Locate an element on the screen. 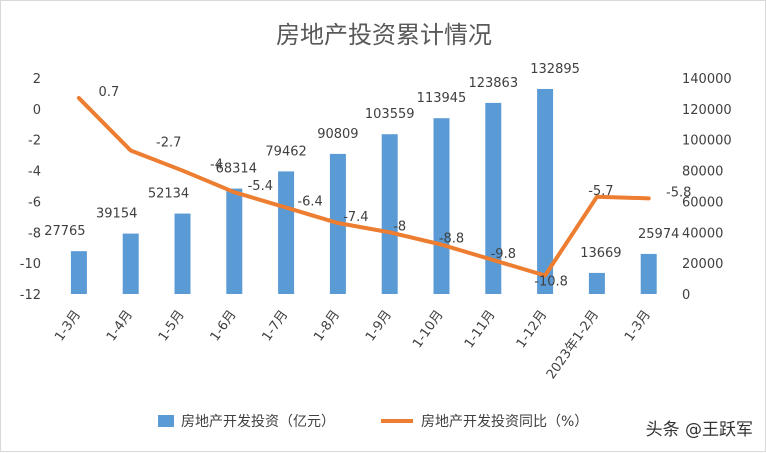 The width and height of the screenshot is (766, 453). bar-data-label: 52134 is located at coordinates (168, 194).